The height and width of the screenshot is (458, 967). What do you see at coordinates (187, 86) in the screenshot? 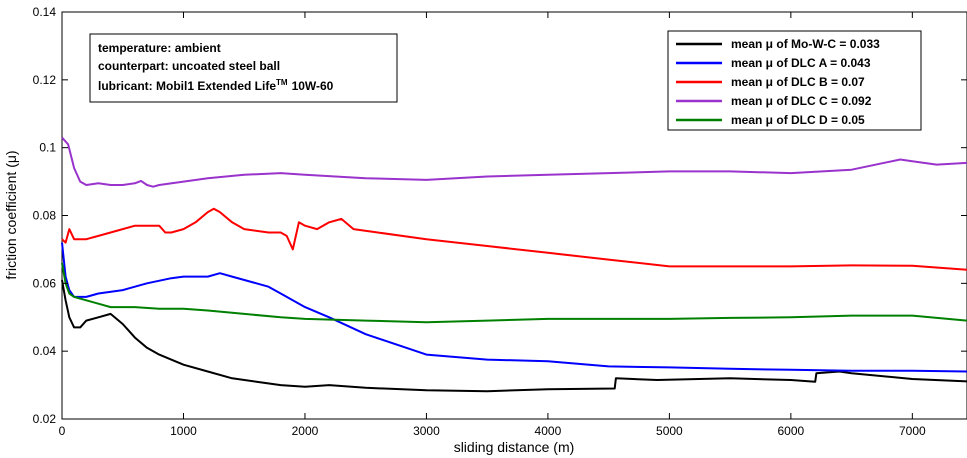
I see `annotation-lubricant-name: lubricant: Mobil1 Extended Life` at bounding box center [187, 86].